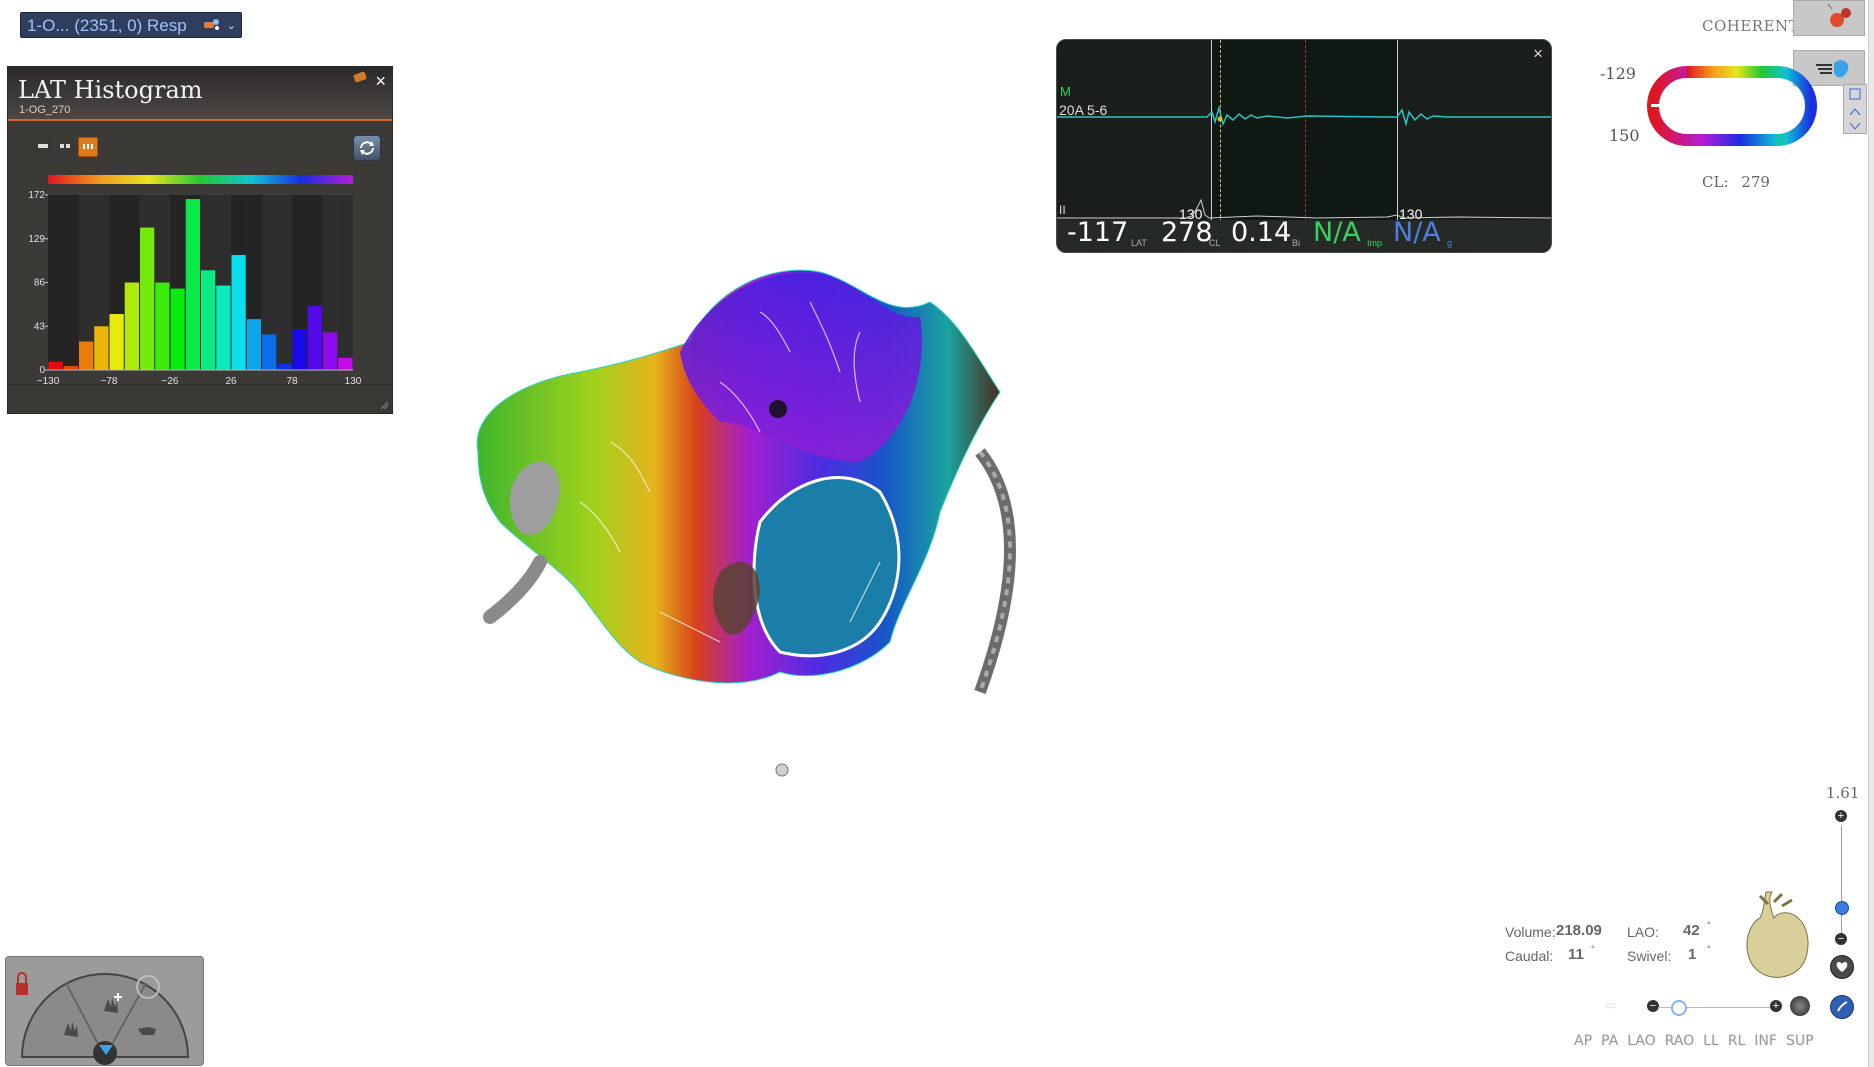 The height and width of the screenshot is (1067, 1874). I want to click on triple-bar-view-button, so click(88, 147).